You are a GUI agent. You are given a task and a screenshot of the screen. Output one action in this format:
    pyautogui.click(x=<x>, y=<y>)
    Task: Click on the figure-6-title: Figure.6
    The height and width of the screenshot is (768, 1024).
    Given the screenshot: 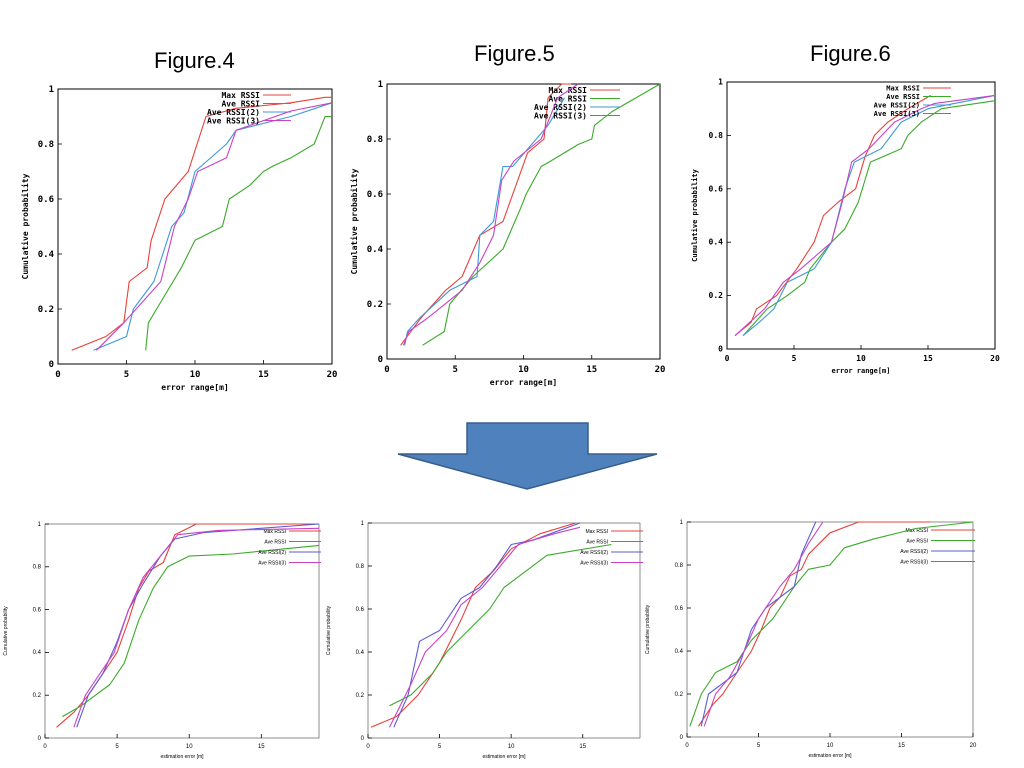 What is the action you would take?
    pyautogui.click(x=850, y=53)
    